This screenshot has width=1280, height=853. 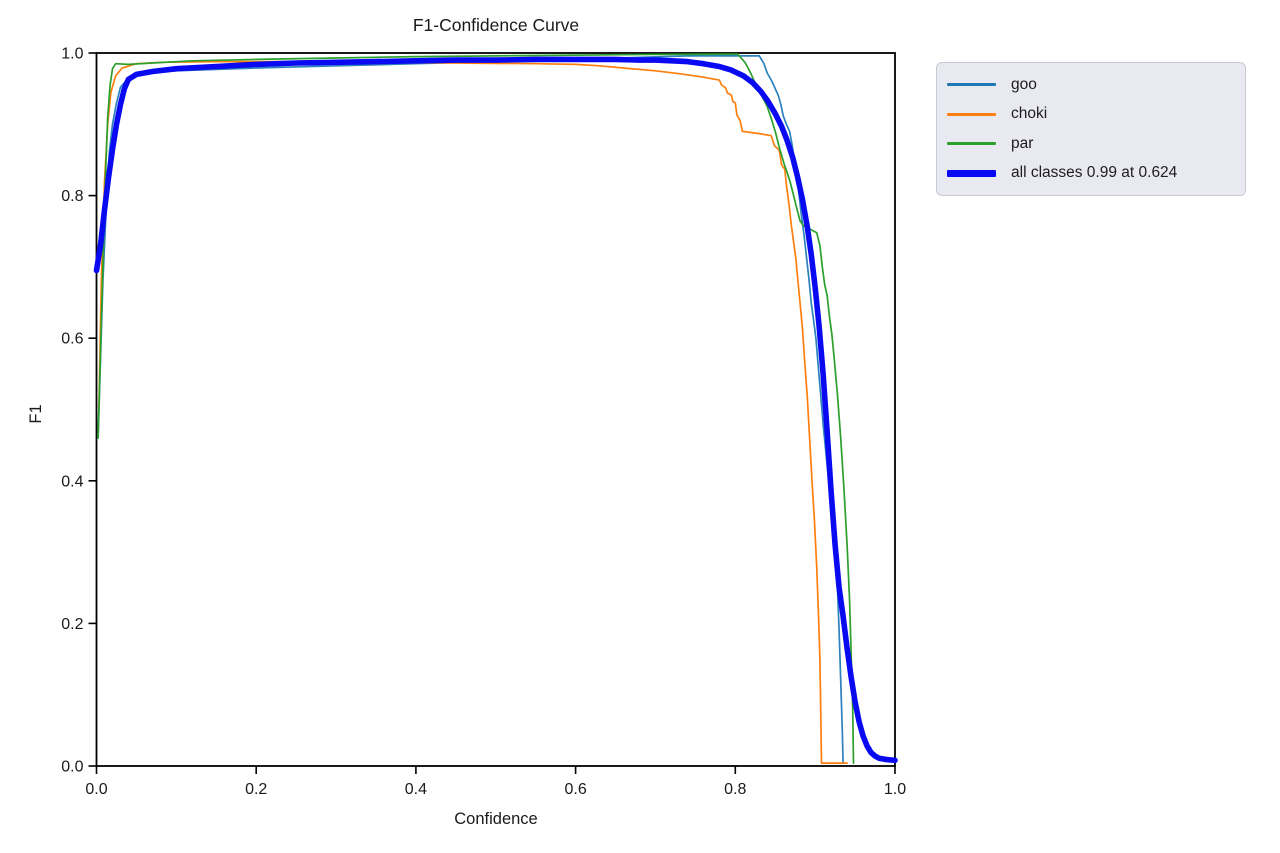 I want to click on legend-item: all classes 0.99 at 0.624, so click(x=1090, y=174).